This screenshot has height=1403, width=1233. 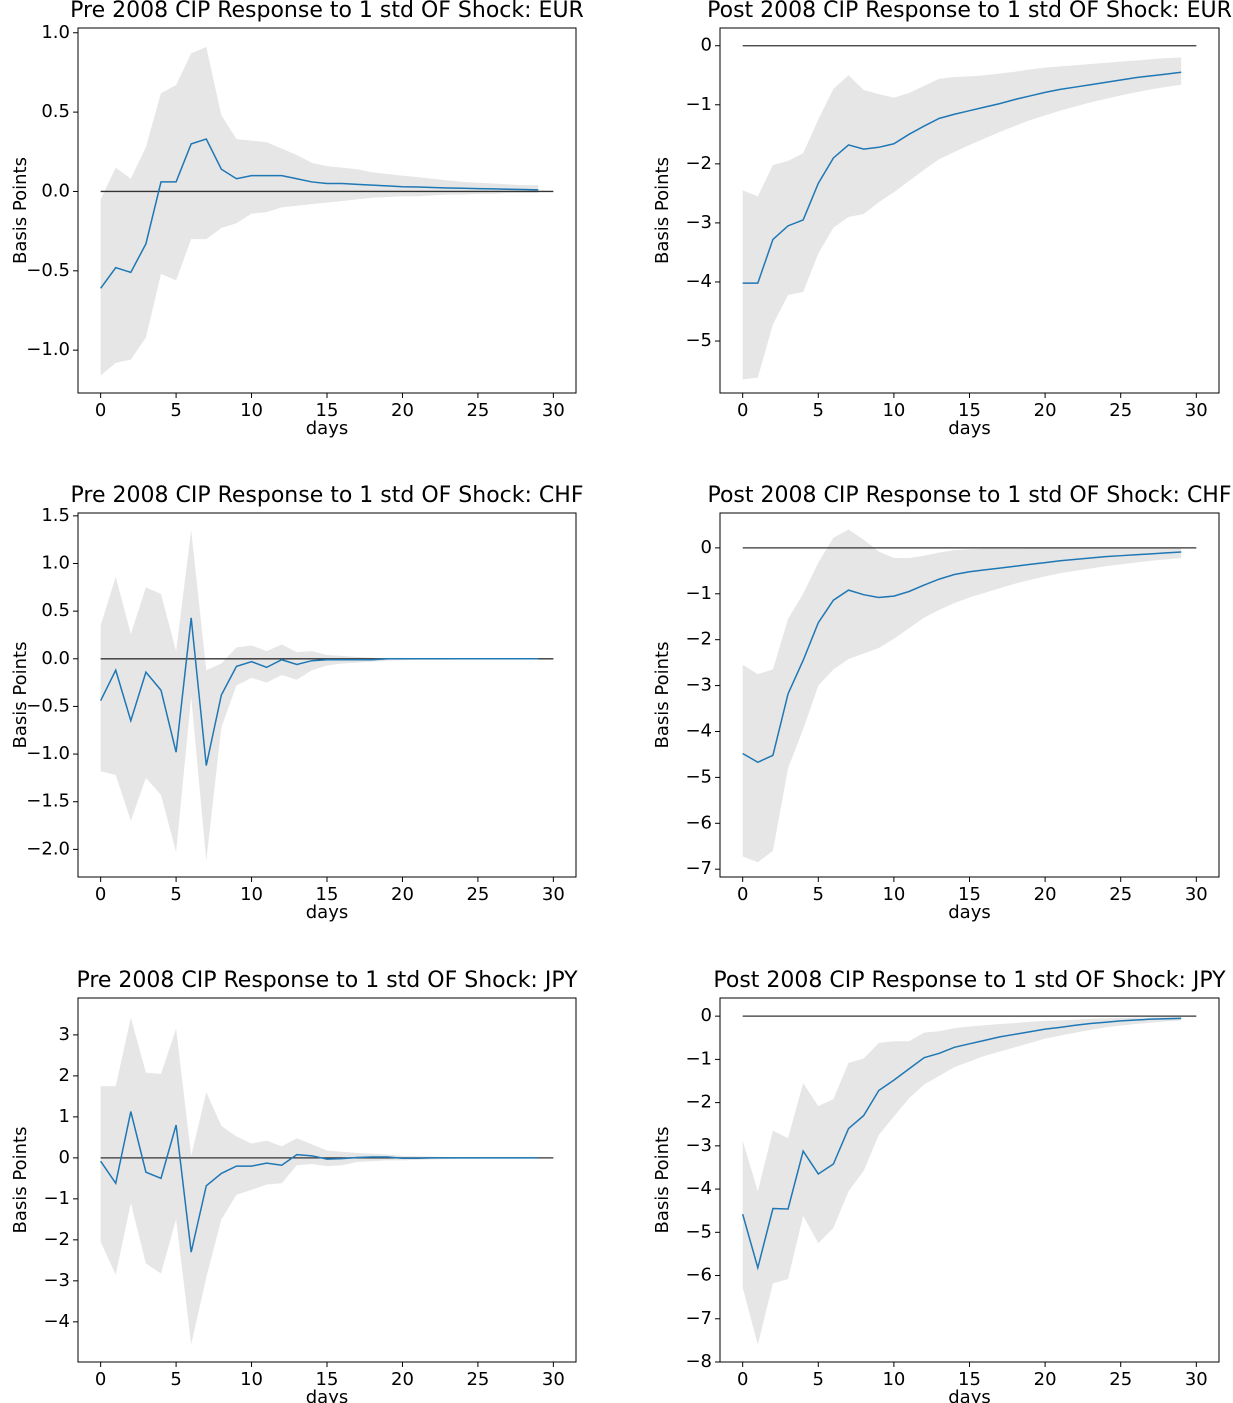 I want to click on y-tick-label: 1.5, so click(x=55, y=515).